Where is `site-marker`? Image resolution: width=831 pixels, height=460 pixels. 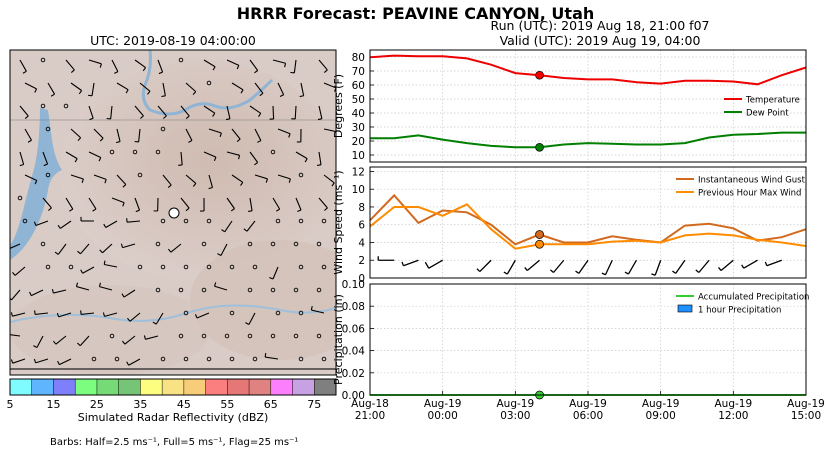
site-marker is located at coordinates (174, 213).